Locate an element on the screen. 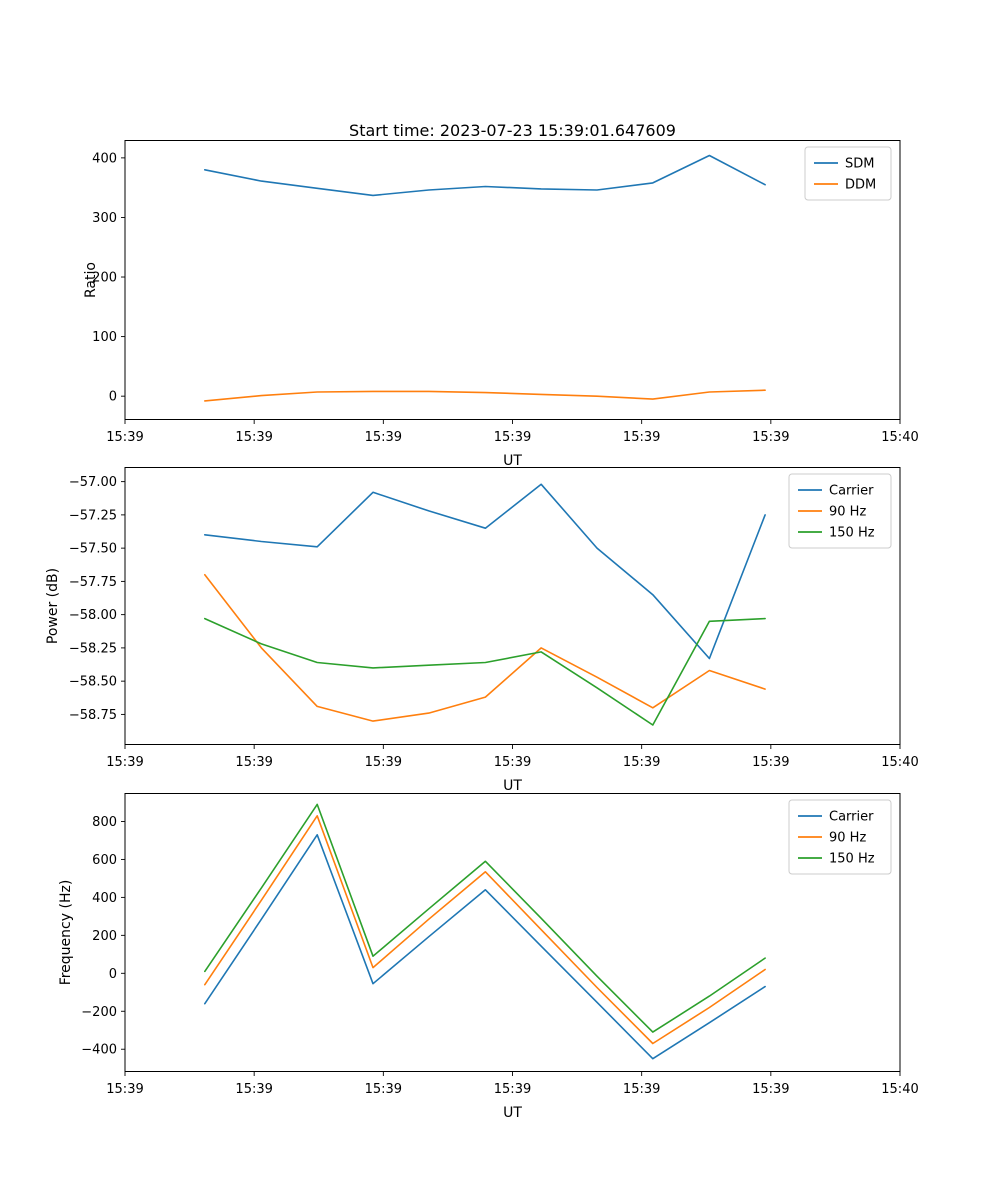 The width and height of the screenshot is (1000, 1200). y-axis-label: Ratio is located at coordinates (91, 280).